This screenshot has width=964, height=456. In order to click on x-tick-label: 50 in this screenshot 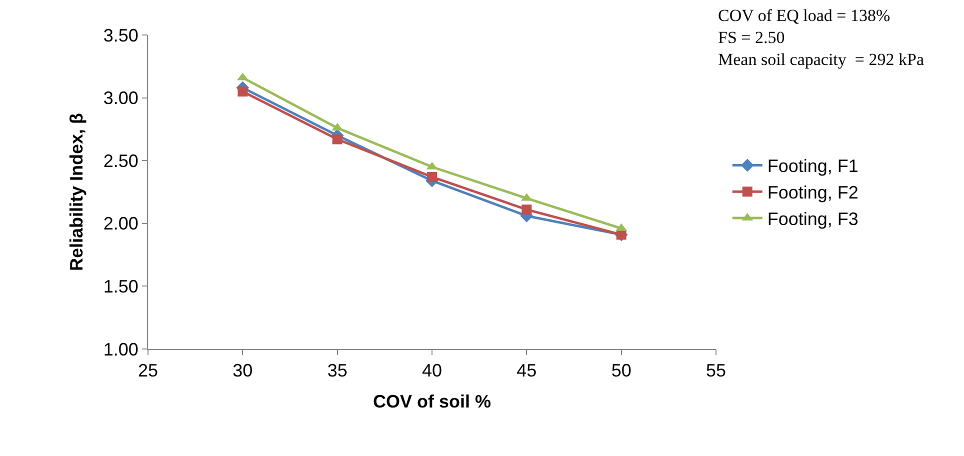, I will do `click(621, 370)`.